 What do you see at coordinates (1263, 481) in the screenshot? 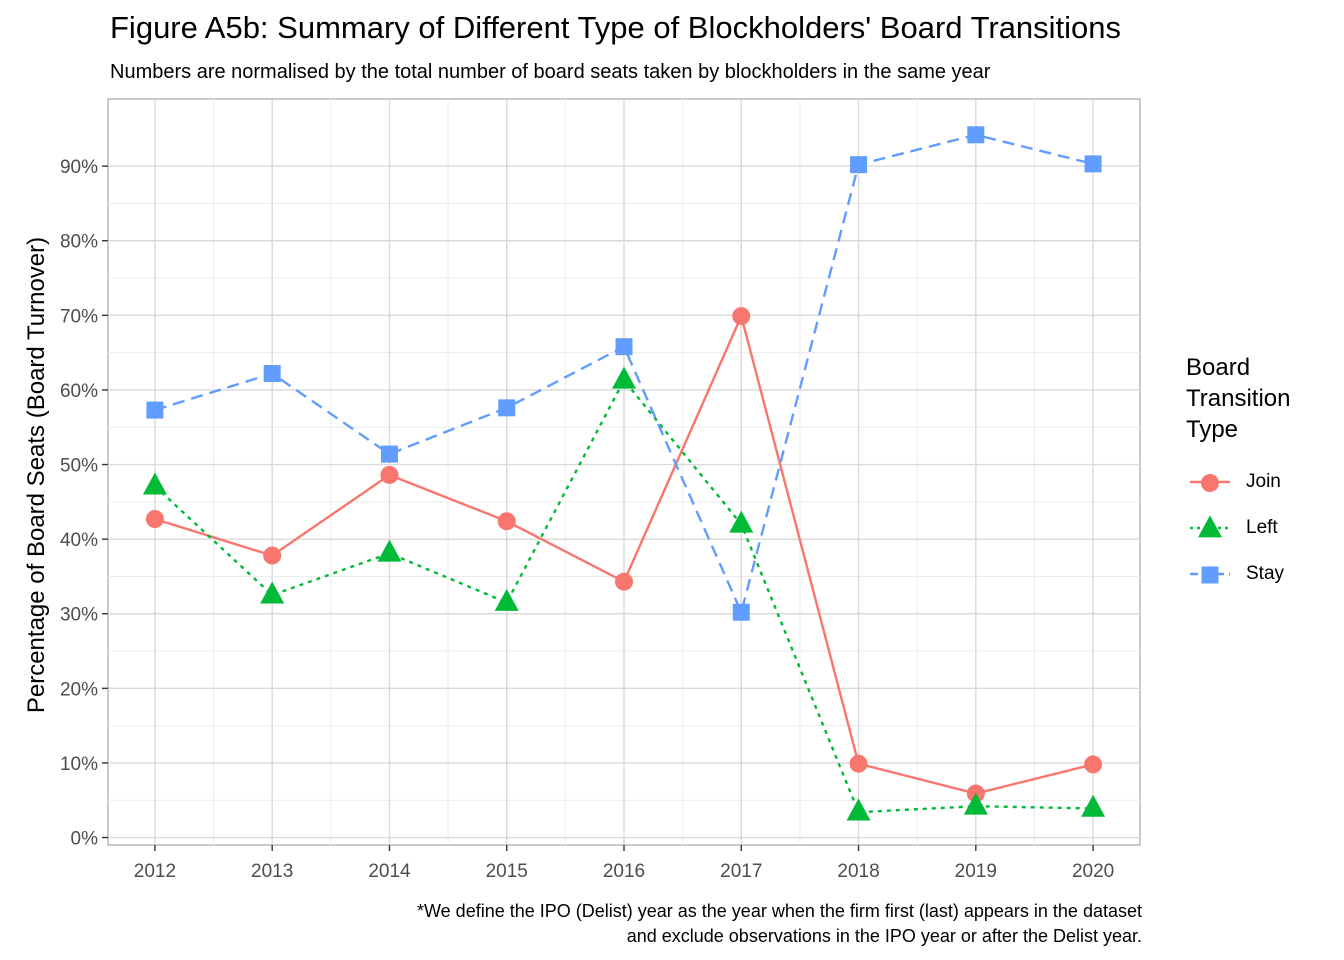
I see `legend-label-join: Join` at bounding box center [1263, 481].